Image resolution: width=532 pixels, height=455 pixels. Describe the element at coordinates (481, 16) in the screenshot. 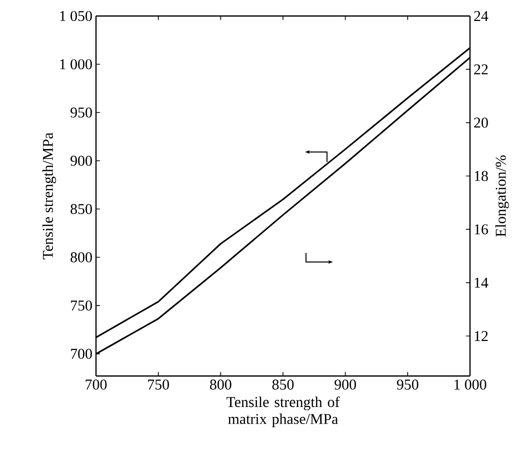

I see `y2-tick-label: 24` at that location.